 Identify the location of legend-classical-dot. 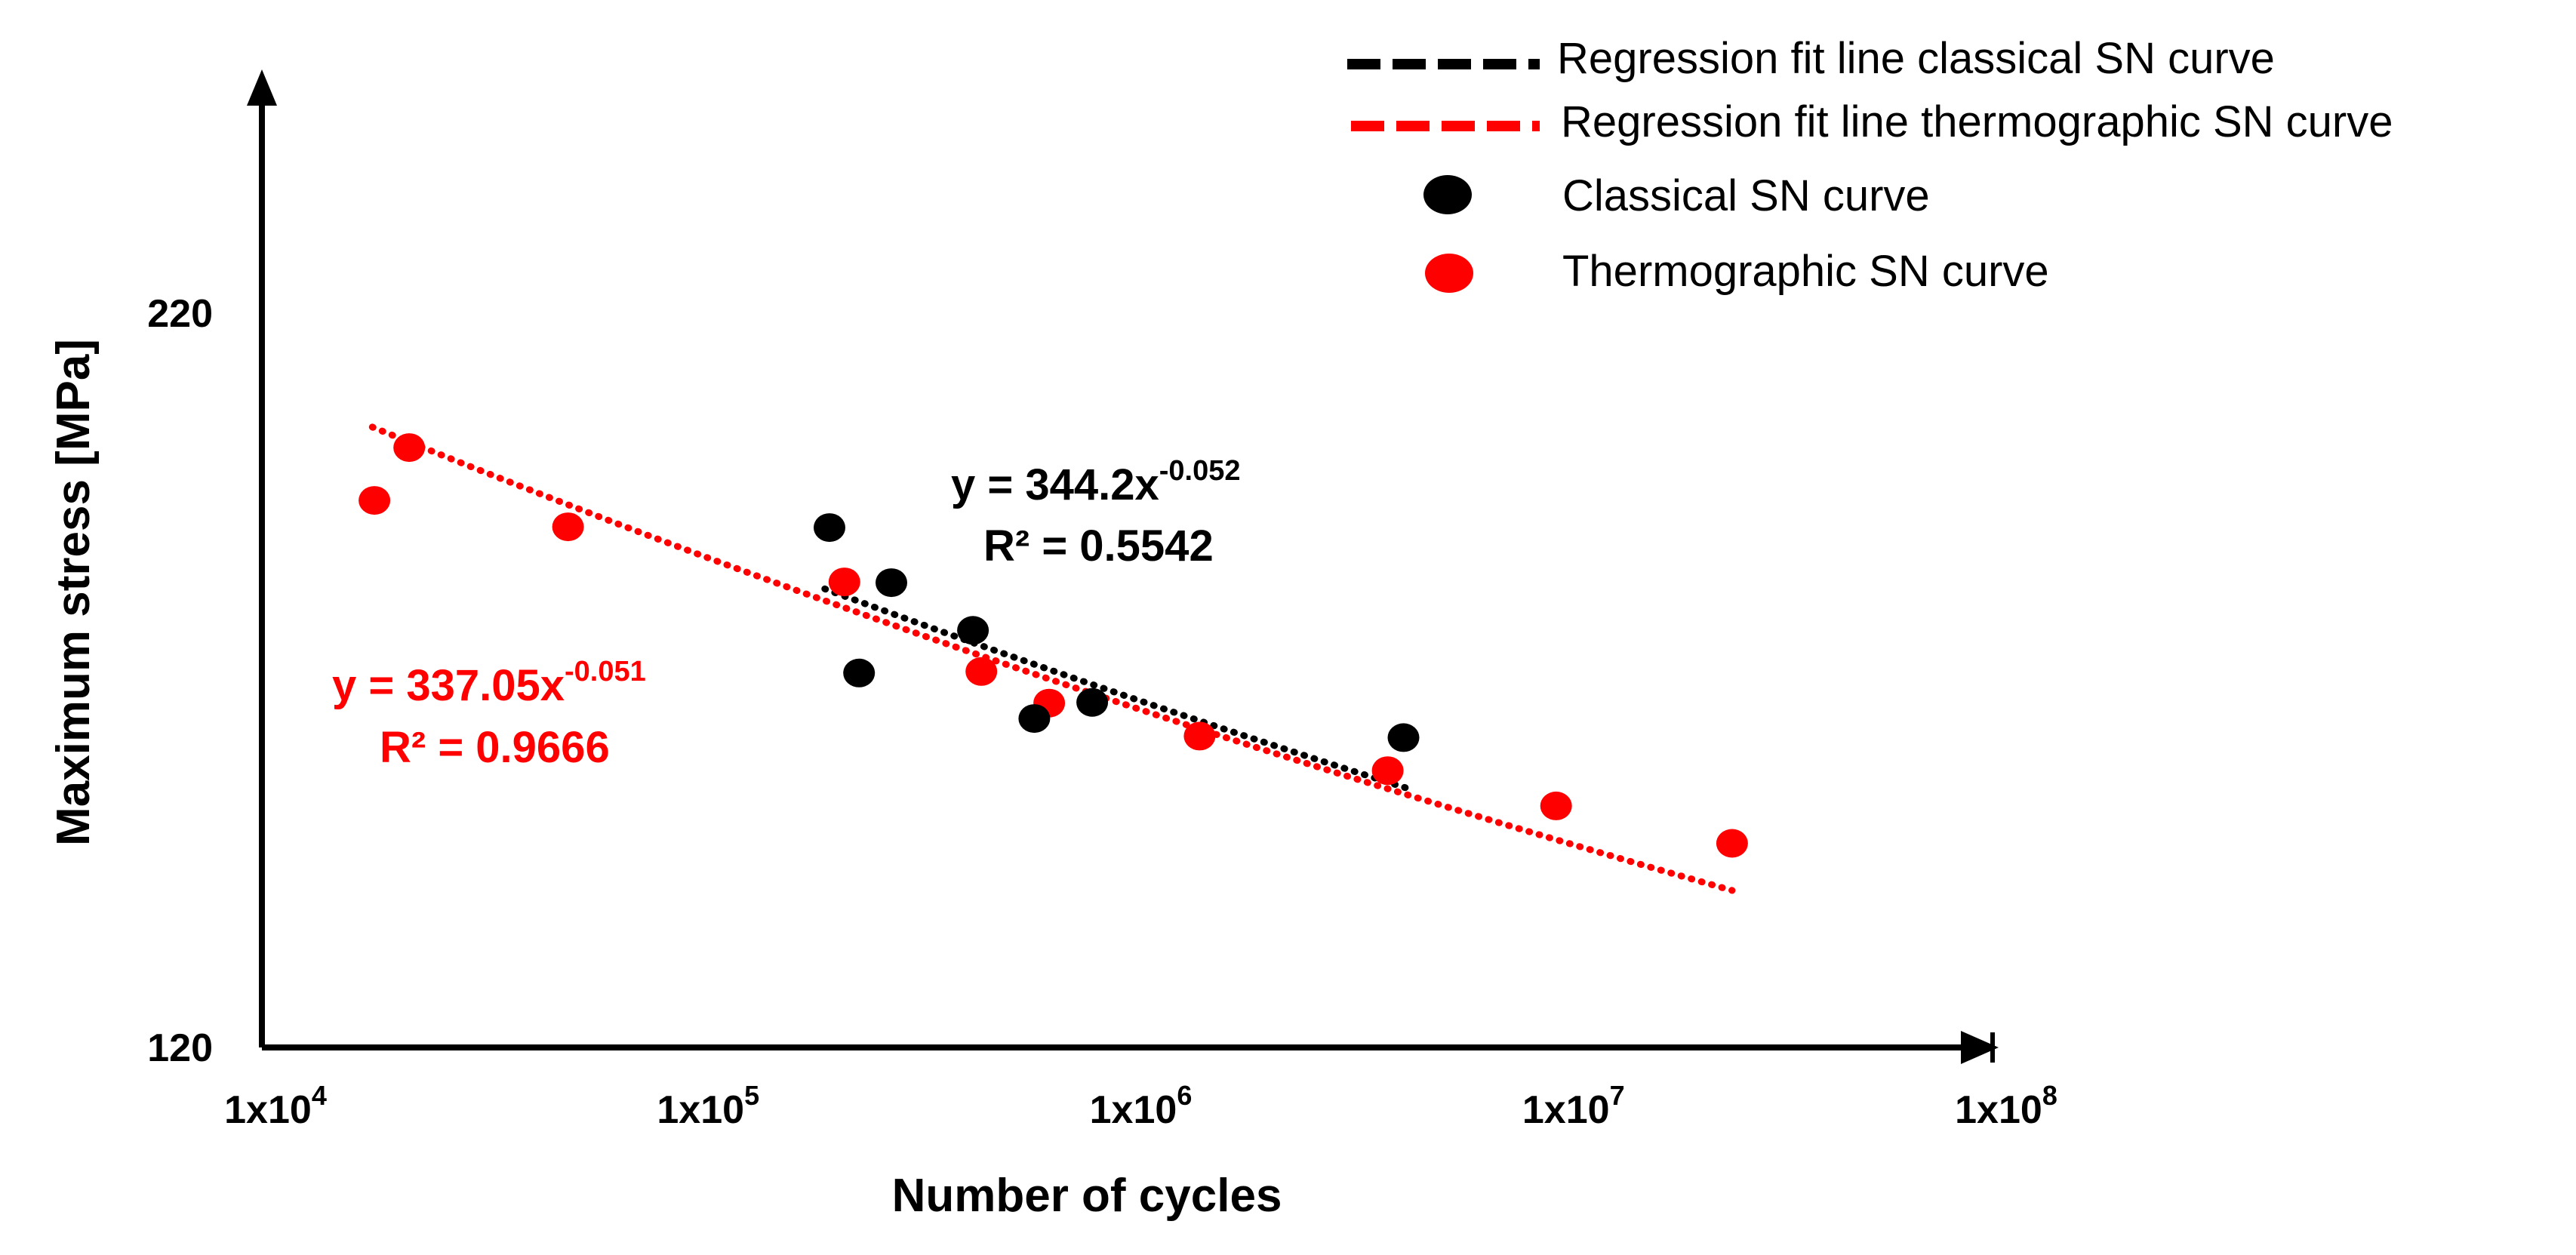
(1447, 195).